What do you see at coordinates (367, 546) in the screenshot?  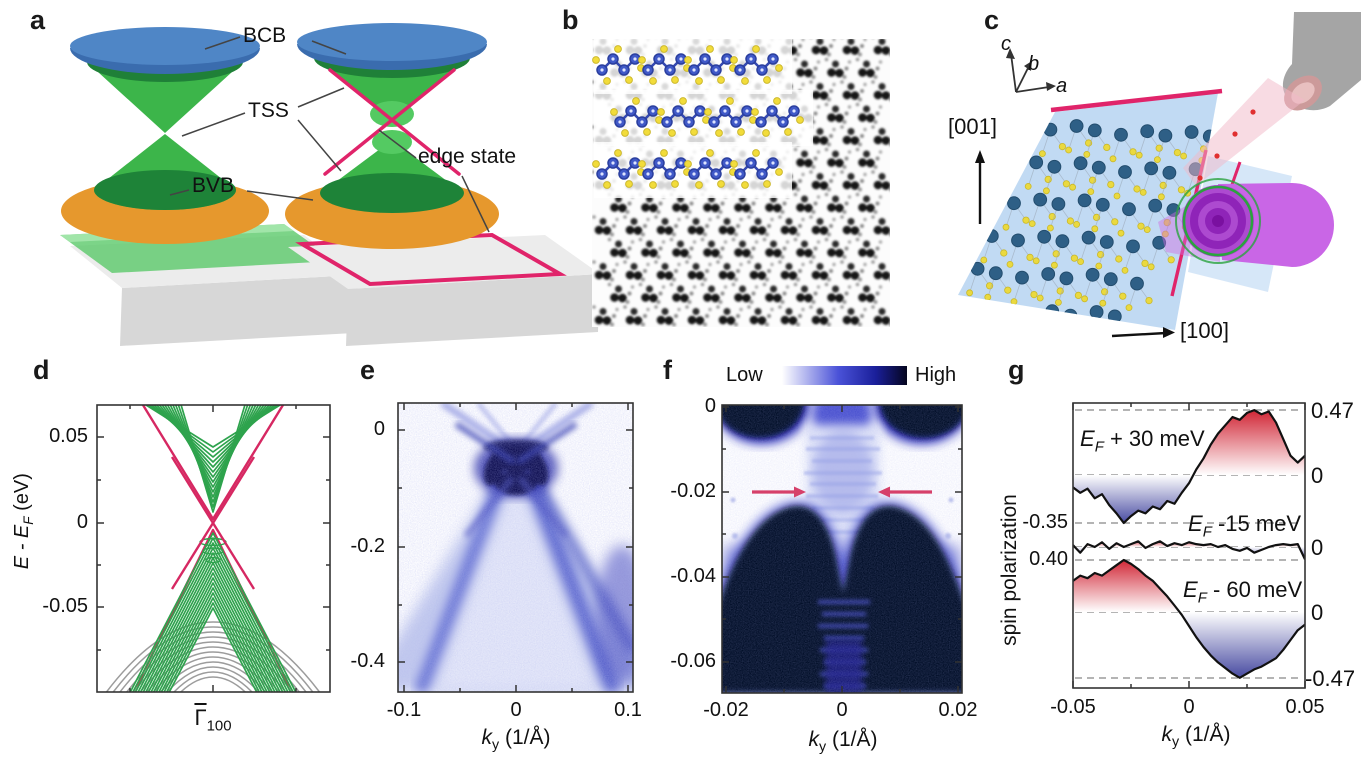 I see `e-ytick--0.2: -0.2` at bounding box center [367, 546].